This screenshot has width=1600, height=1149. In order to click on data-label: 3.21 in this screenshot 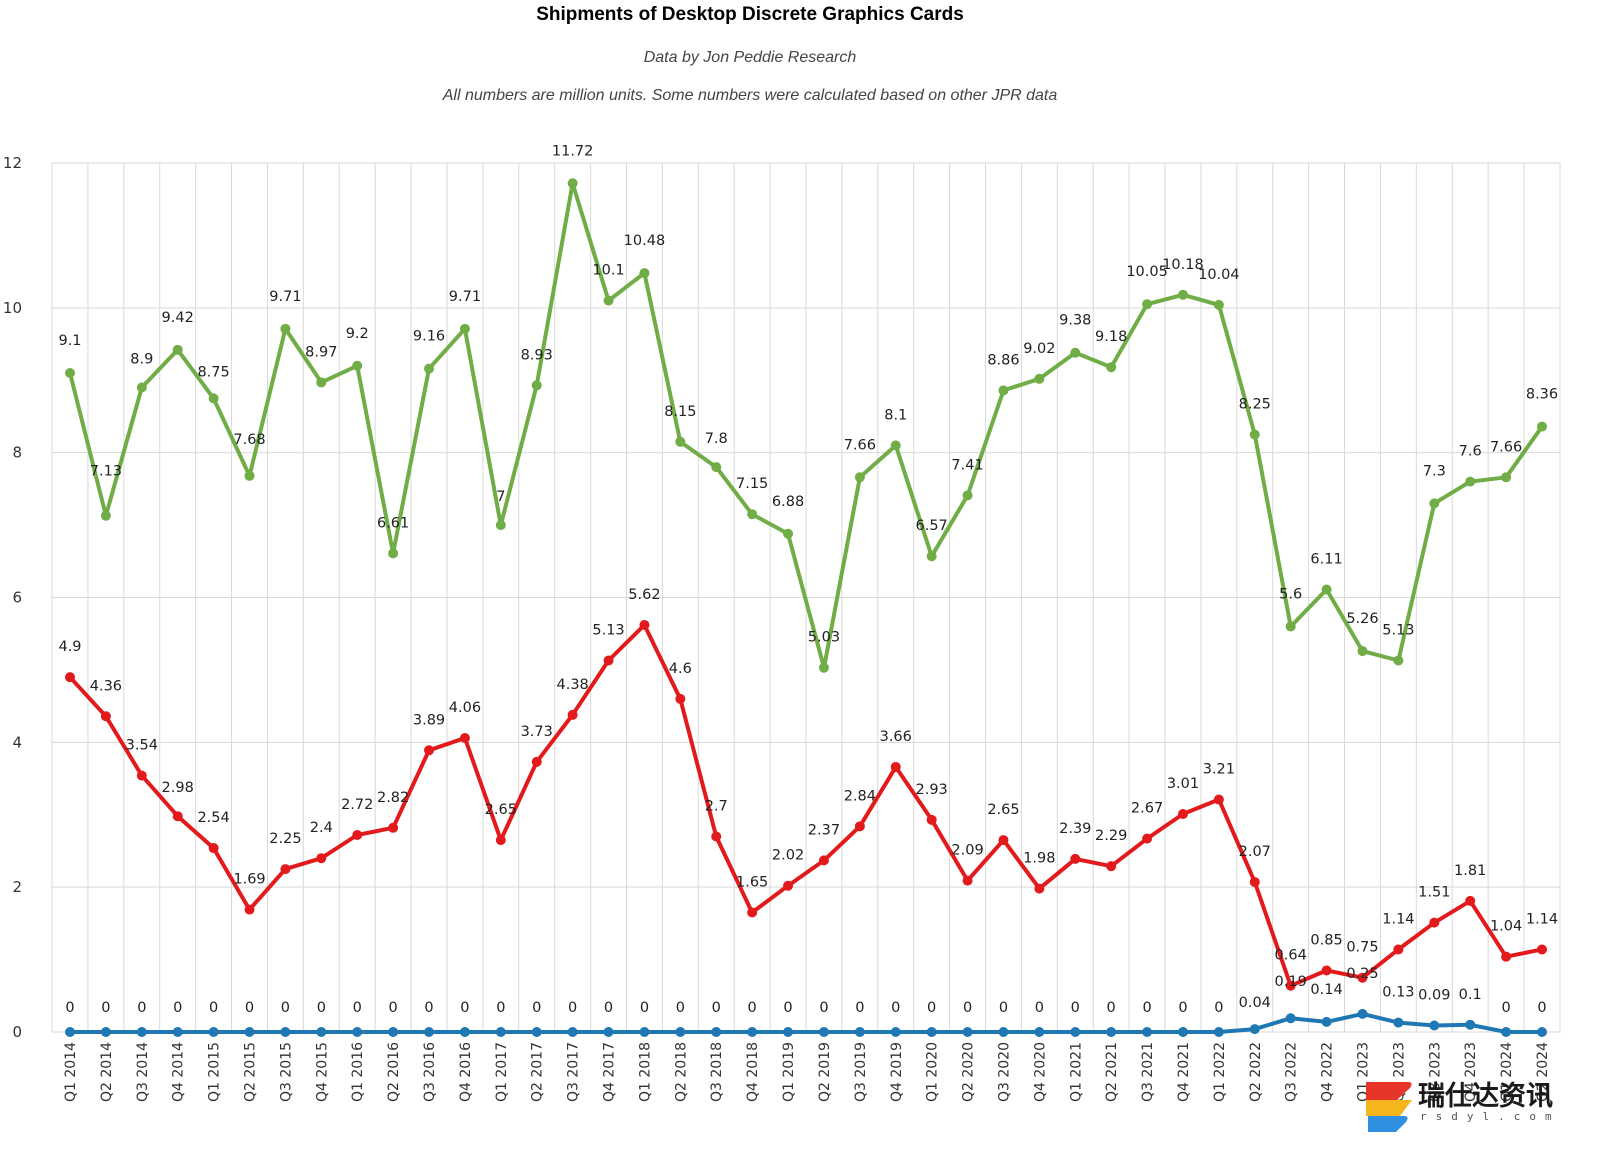, I will do `click(1219, 770)`.